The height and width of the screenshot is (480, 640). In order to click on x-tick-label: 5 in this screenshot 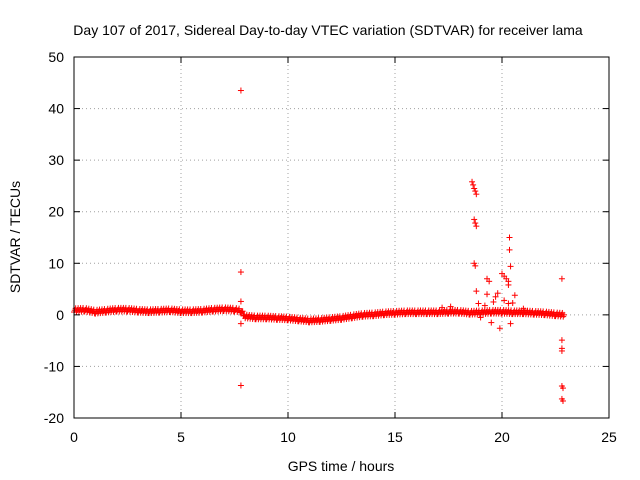, I will do `click(181, 437)`.